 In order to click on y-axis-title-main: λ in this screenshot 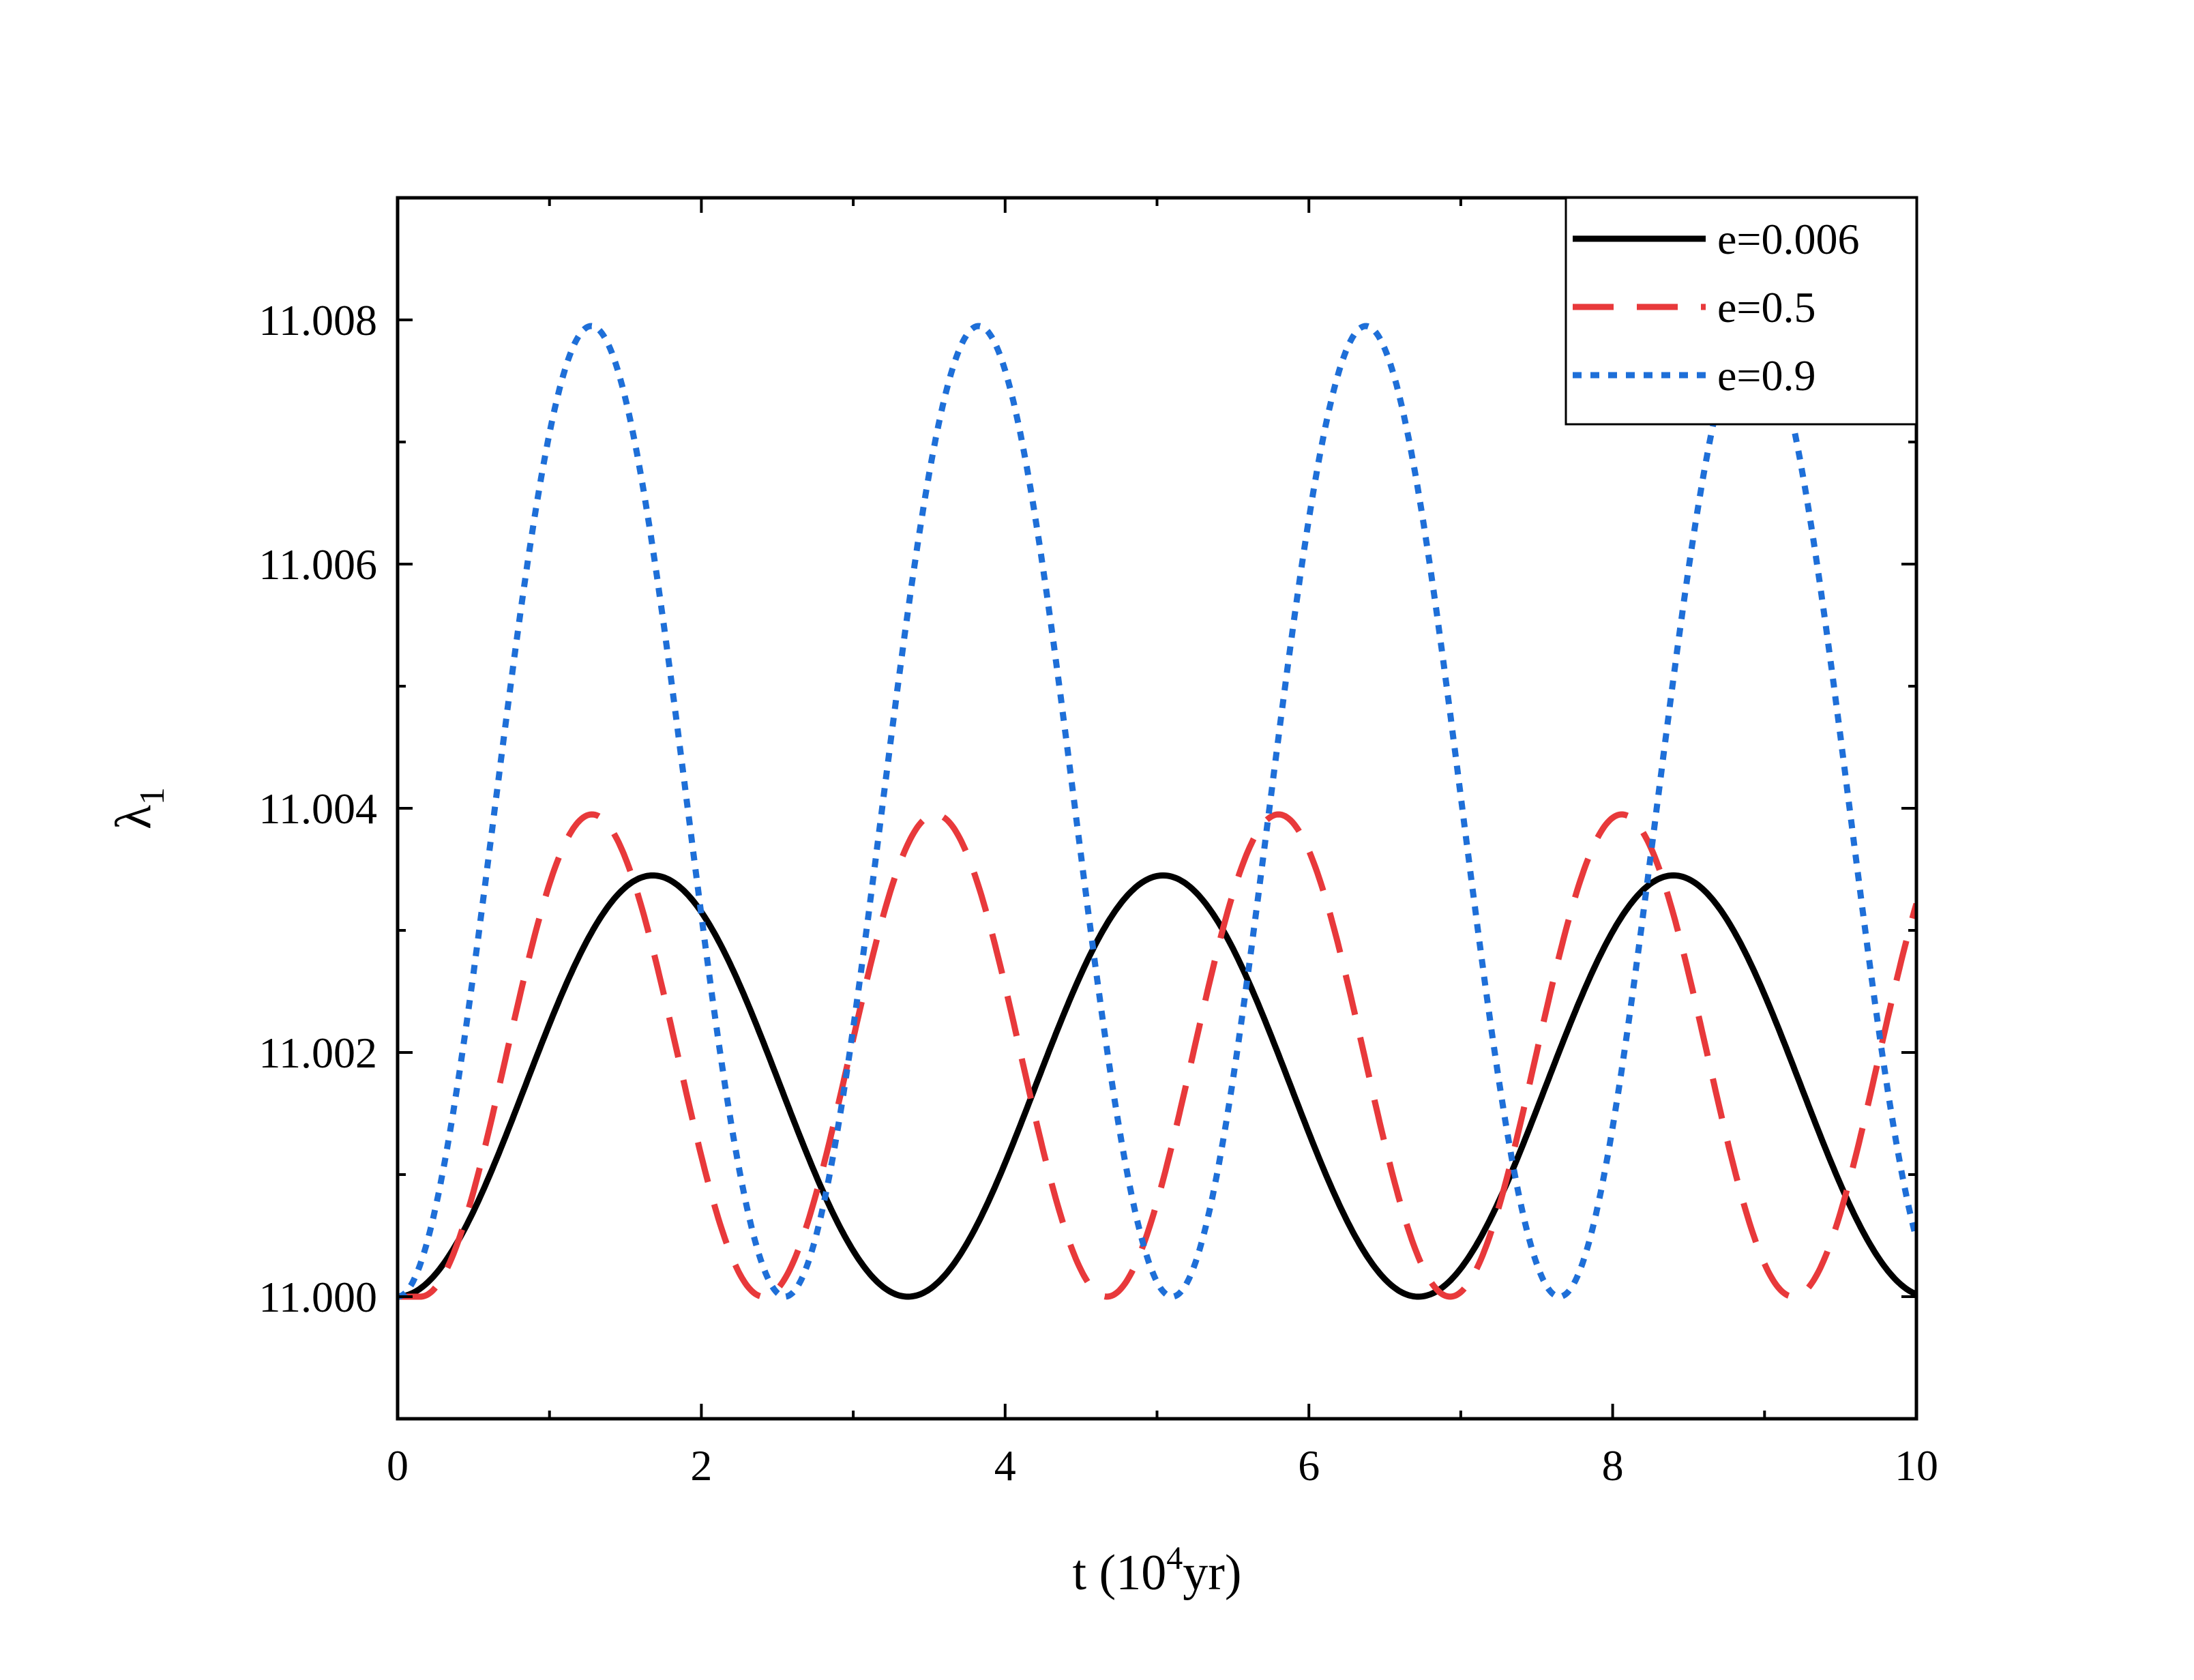, I will do `click(134, 817)`.